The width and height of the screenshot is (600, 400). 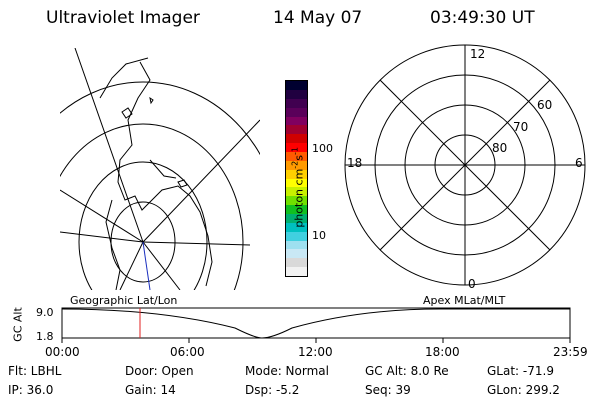 I want to click on polar-diagonal, so click(x=465, y=165).